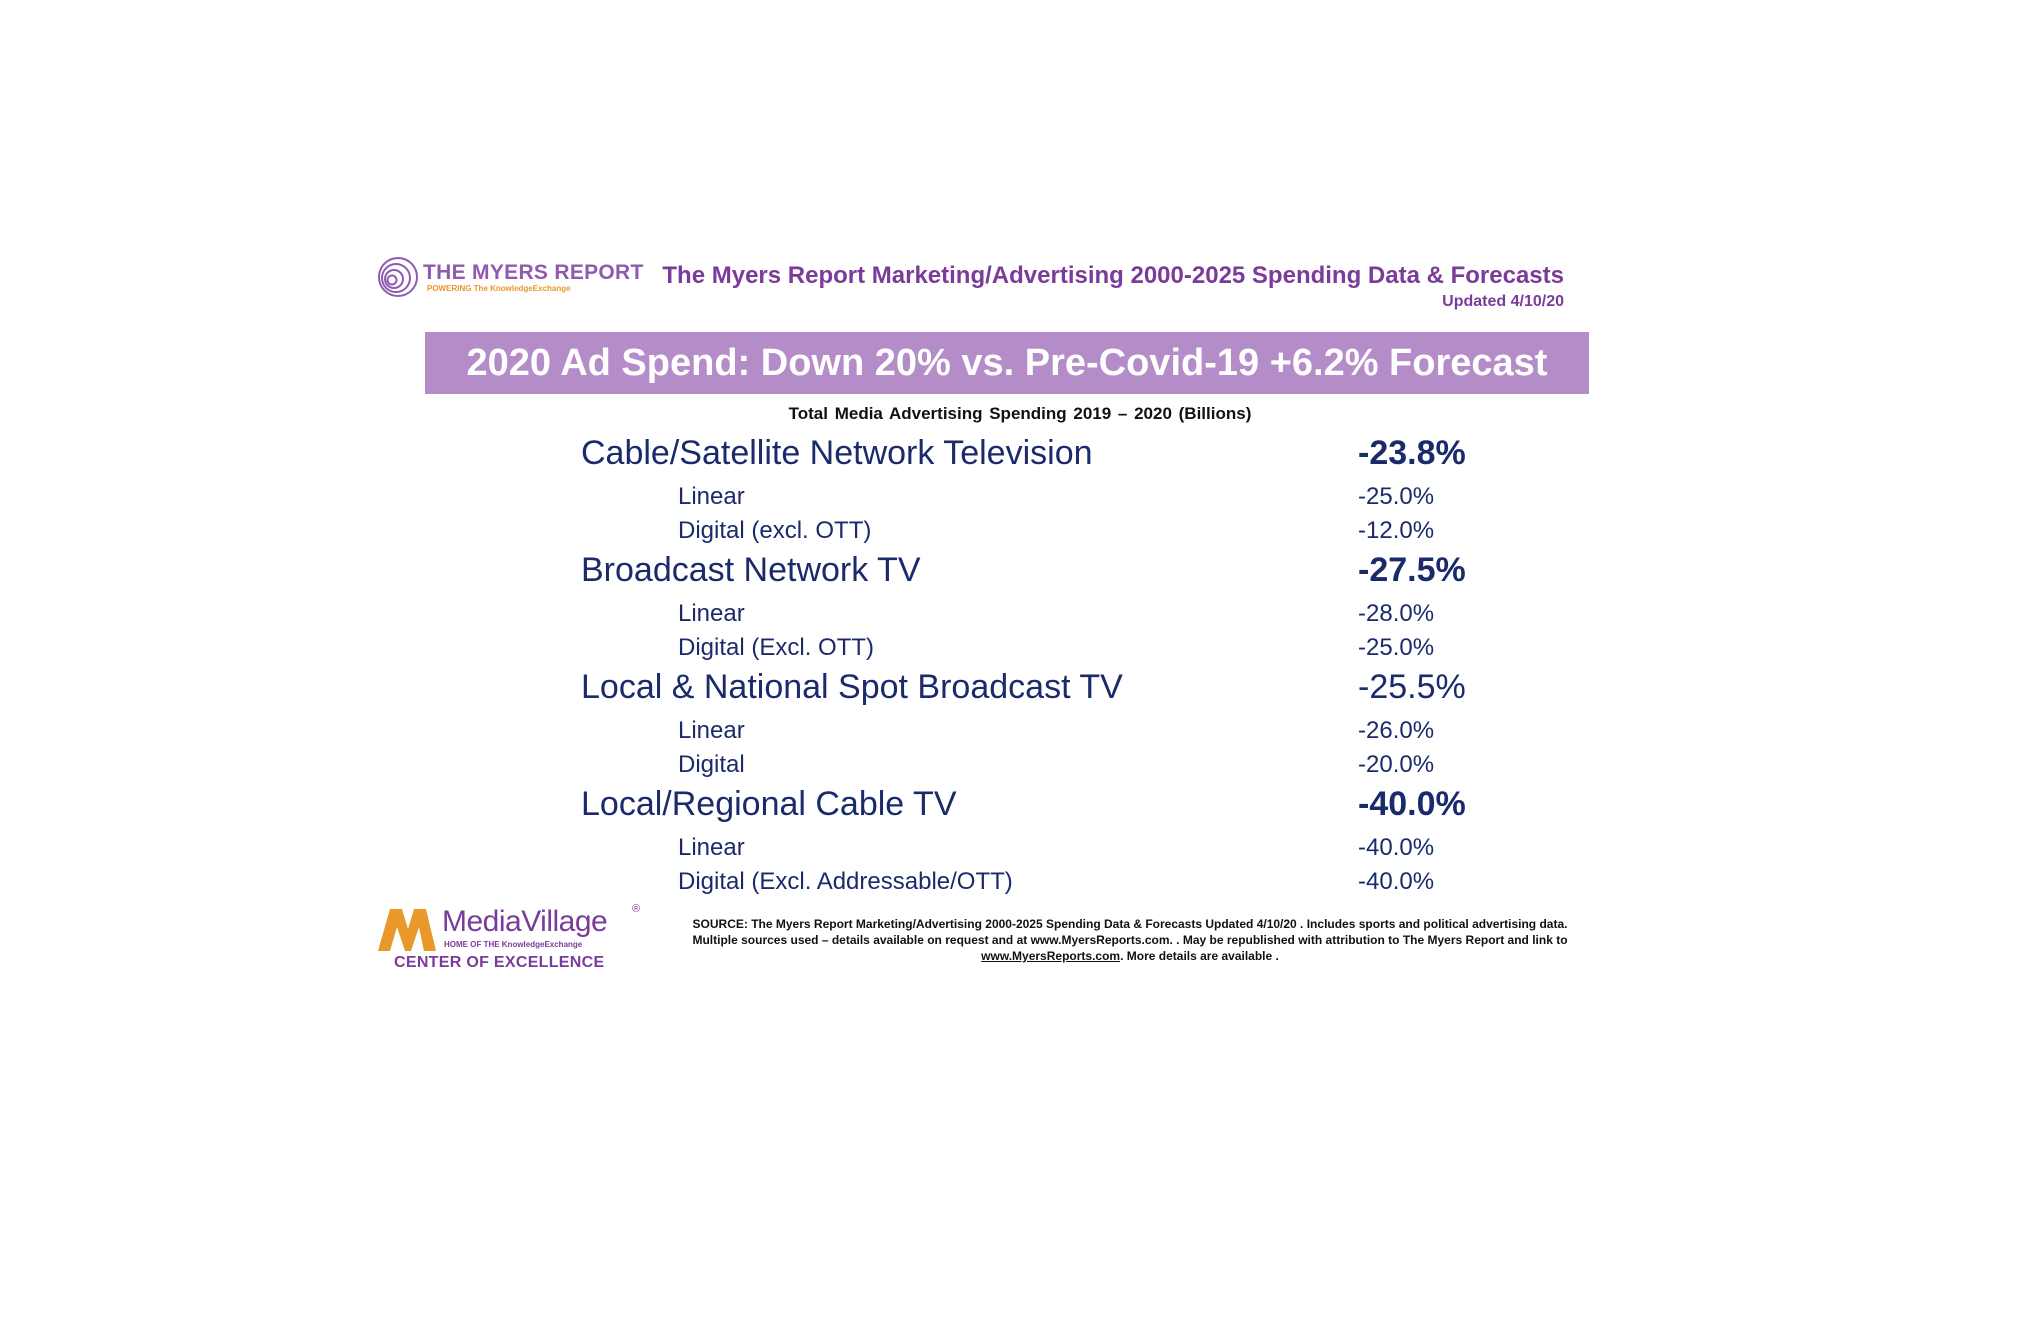 Image resolution: width=2040 pixels, height=1332 pixels. I want to click on row-label: Local & National Spot Broadcast TV, so click(852, 687).